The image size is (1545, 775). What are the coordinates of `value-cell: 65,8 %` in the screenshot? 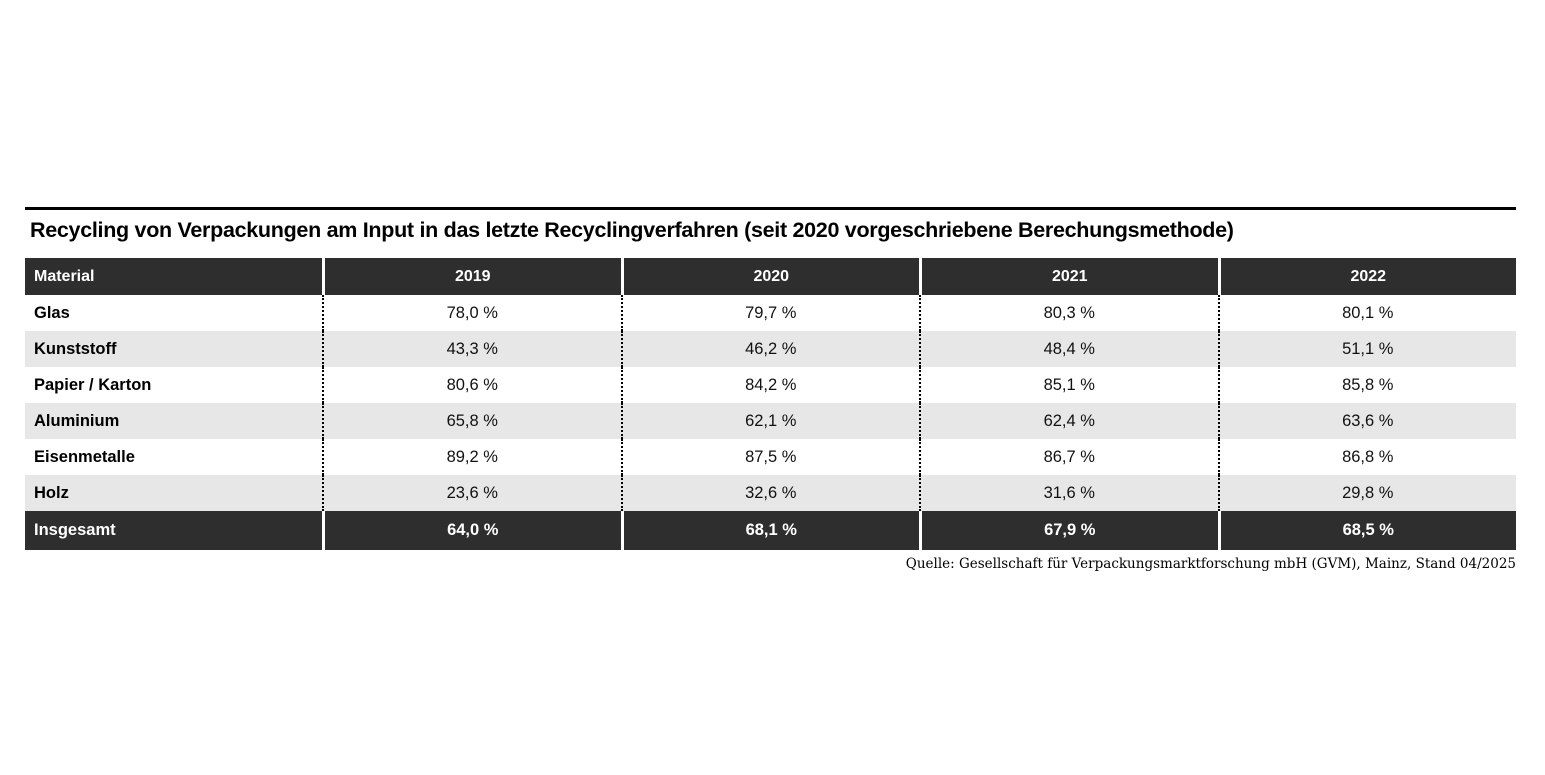 It's located at (471, 421).